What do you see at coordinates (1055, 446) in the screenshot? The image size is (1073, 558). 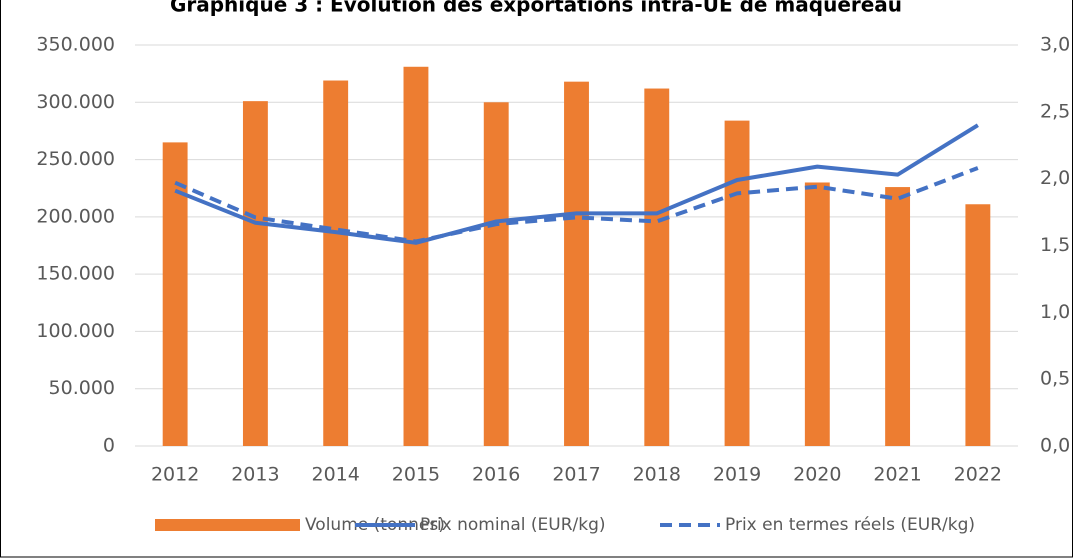 I see `y2-tick-label: 0,0` at bounding box center [1055, 446].